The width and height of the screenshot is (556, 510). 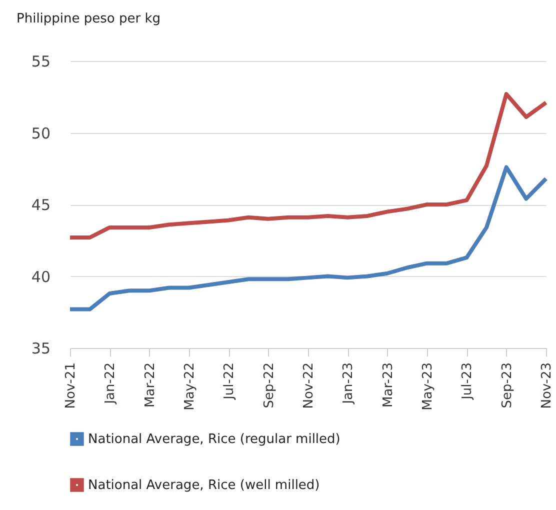 What do you see at coordinates (348, 383) in the screenshot?
I see `x-tick-label: Jan-23` at bounding box center [348, 383].